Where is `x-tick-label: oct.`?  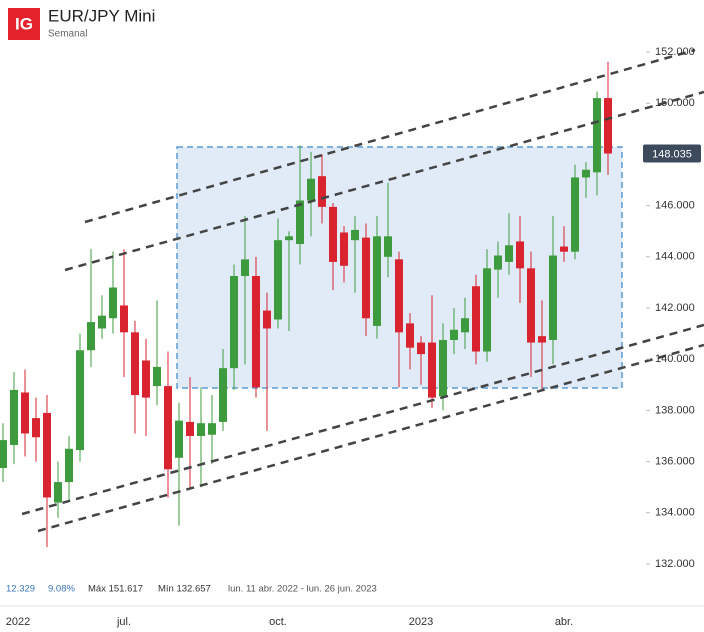
x-tick-label: oct. is located at coordinates (278, 622).